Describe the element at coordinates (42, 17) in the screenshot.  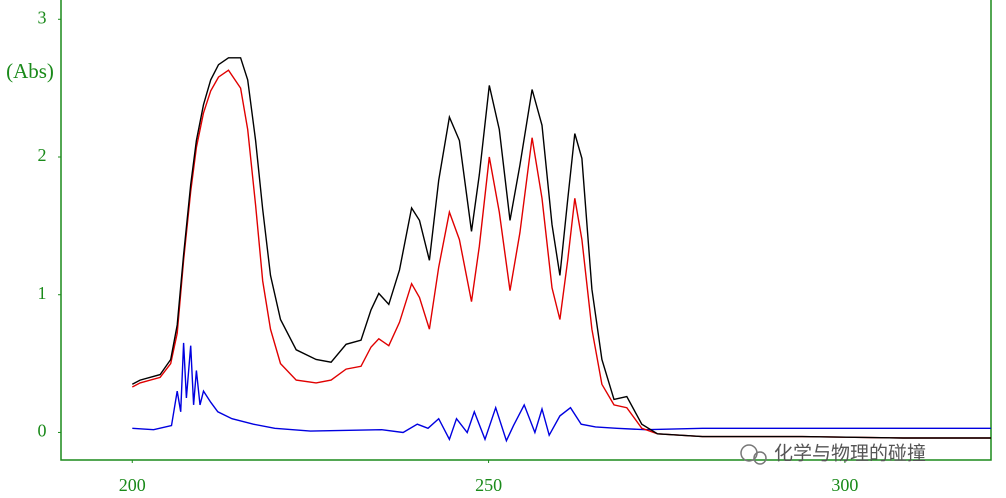
I see `y-tick-label: 3` at that location.